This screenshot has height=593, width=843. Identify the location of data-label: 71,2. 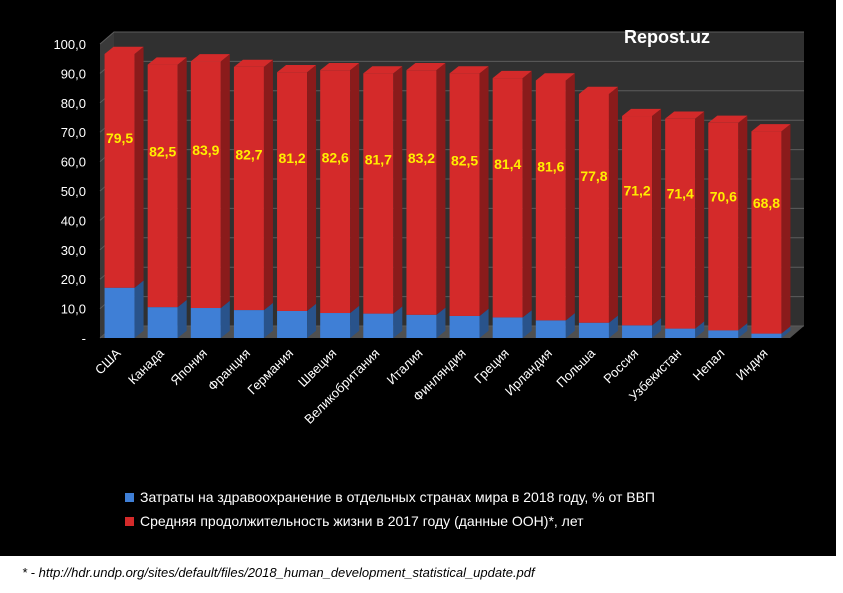
(636, 191).